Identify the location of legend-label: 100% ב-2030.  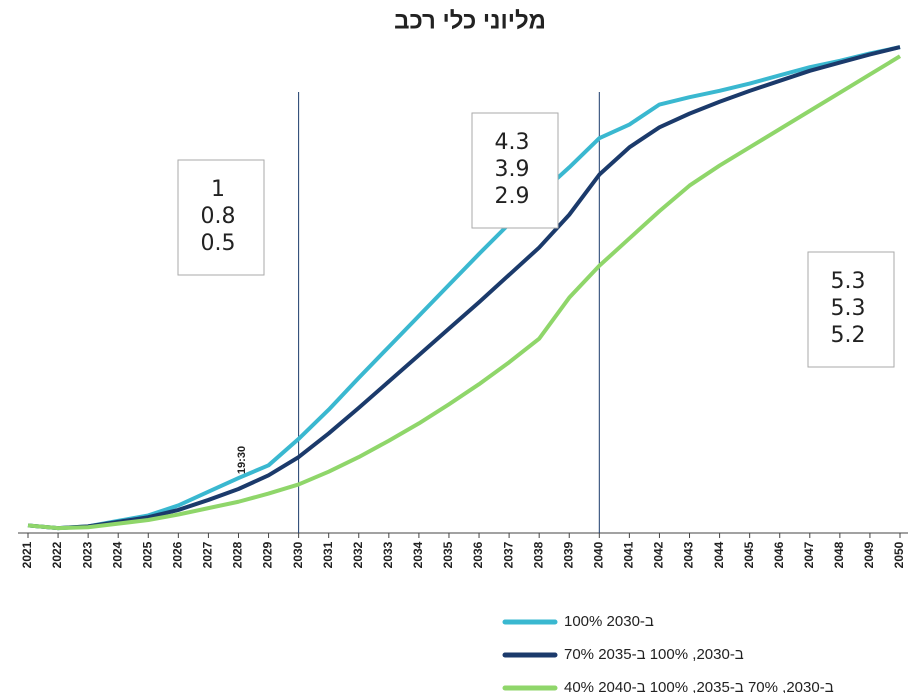
(609, 621).